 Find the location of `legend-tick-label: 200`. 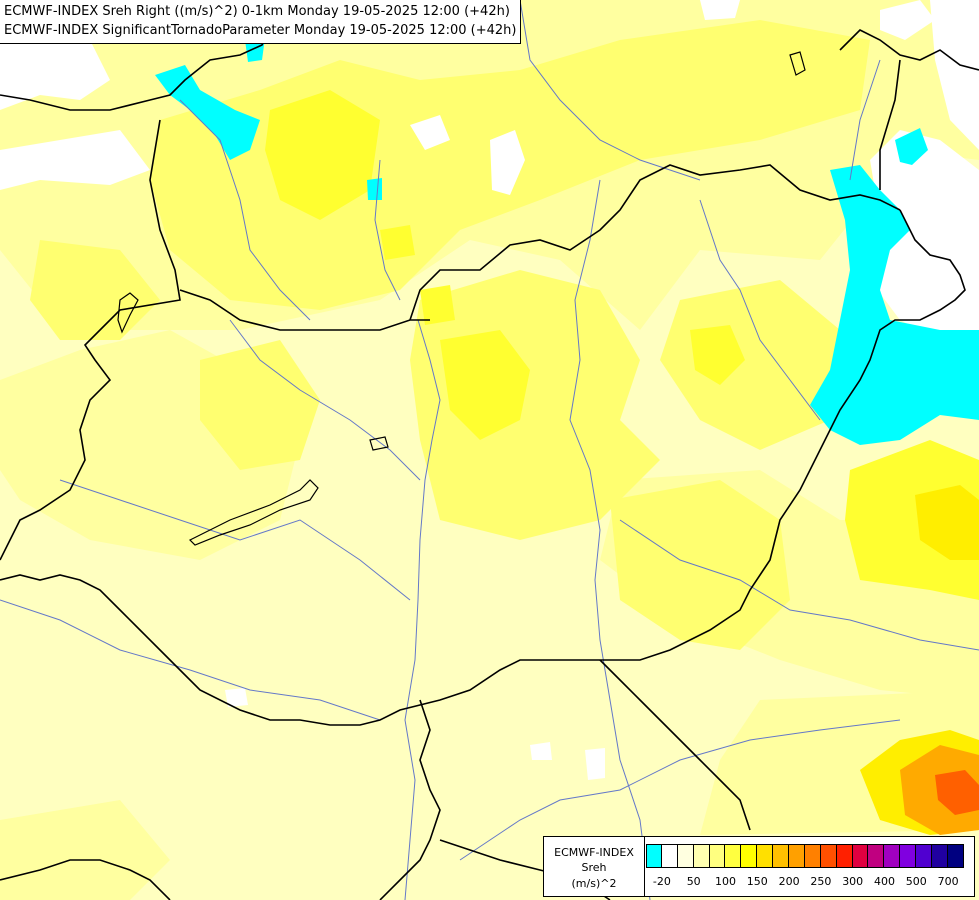

legend-tick-label: 200 is located at coordinates (789, 881).